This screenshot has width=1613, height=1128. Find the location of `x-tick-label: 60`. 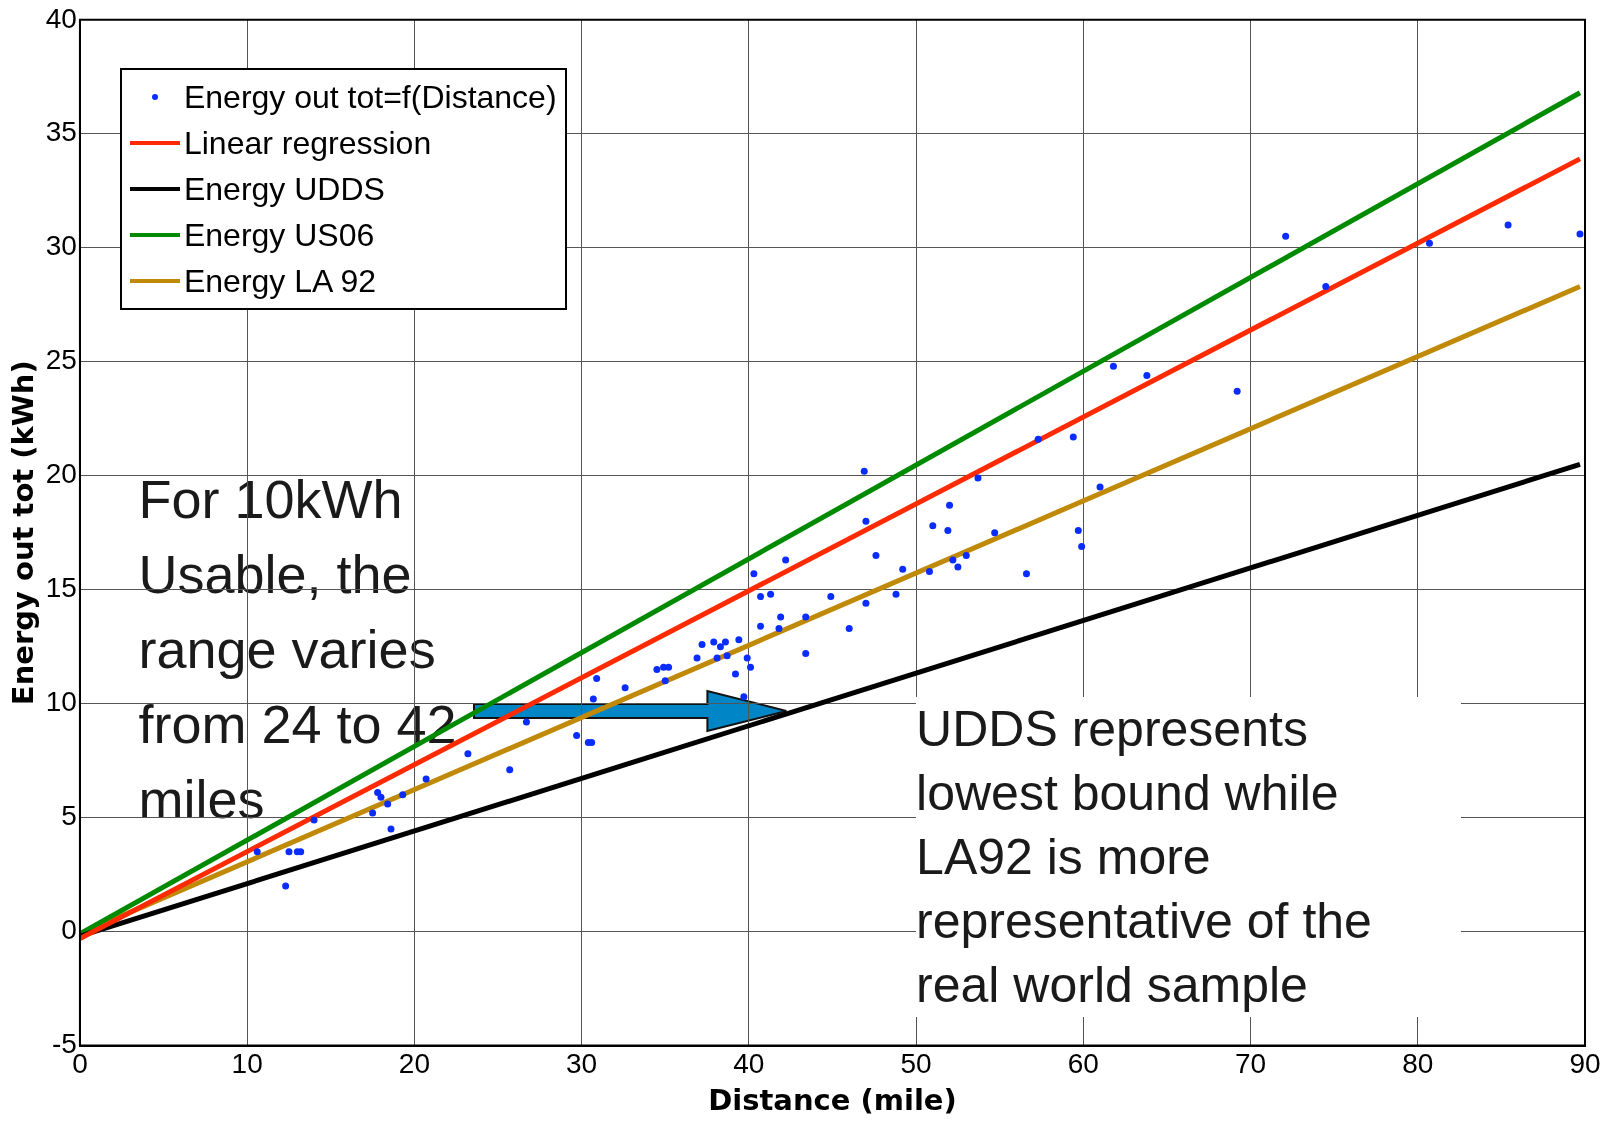

x-tick-label: 60 is located at coordinates (1083, 1064).